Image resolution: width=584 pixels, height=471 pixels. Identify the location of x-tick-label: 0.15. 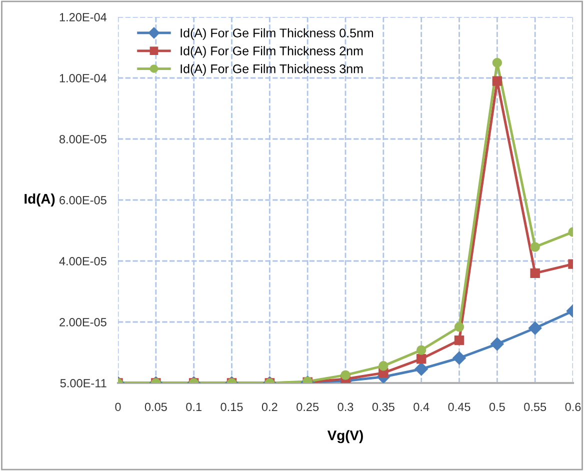
(231, 407).